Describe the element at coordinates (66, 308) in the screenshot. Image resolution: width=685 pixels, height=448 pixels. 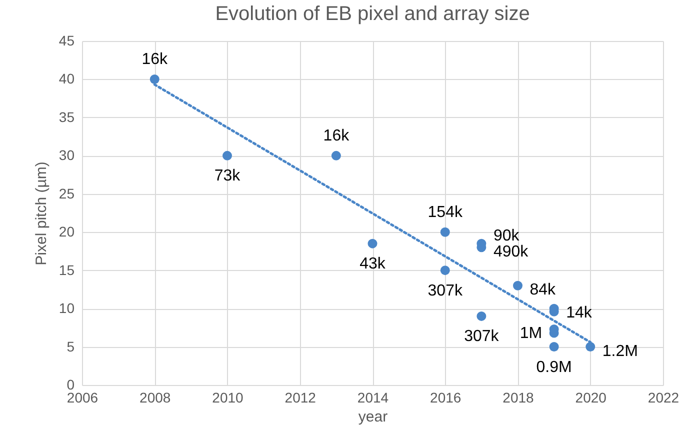
I see `y-tick-label: 10` at that location.